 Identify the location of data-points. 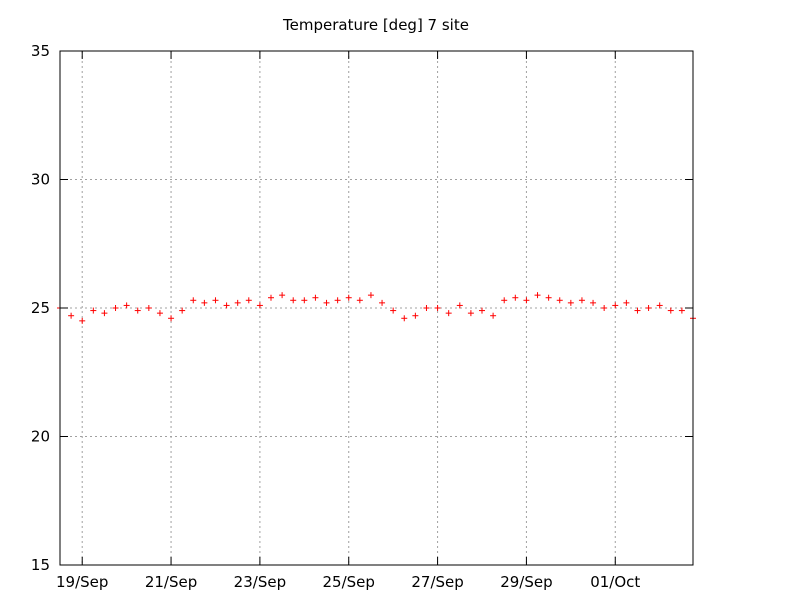
(376, 308).